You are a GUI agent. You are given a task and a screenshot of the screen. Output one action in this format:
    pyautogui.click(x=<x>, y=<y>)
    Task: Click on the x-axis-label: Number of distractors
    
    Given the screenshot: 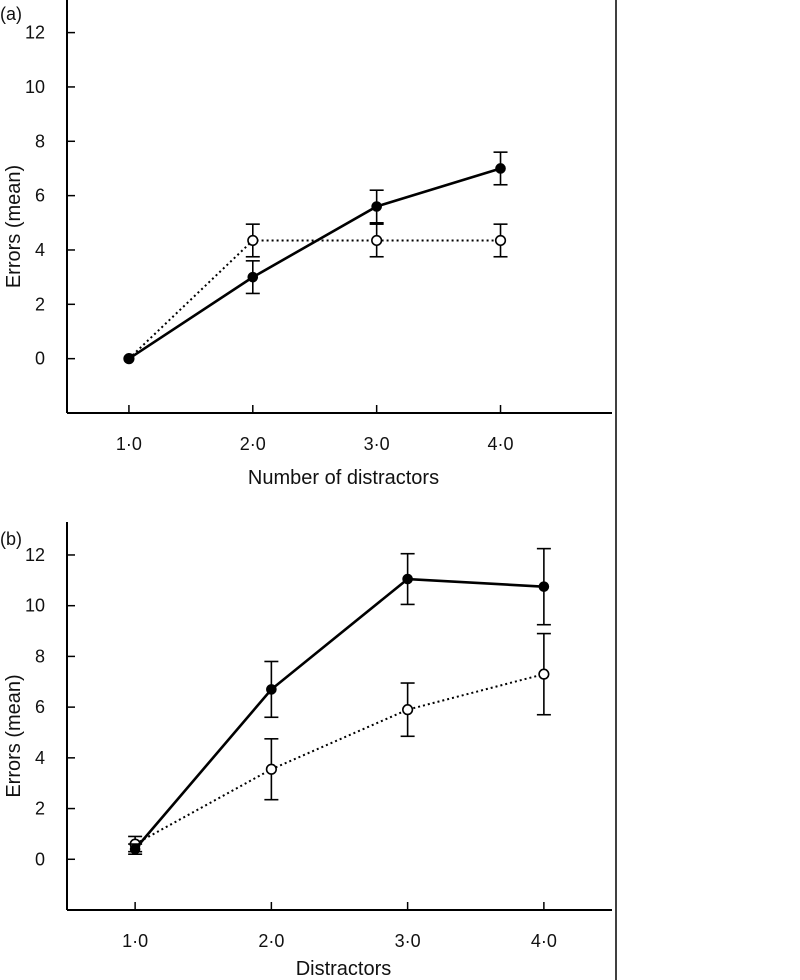 What is the action you would take?
    pyautogui.click(x=343, y=478)
    